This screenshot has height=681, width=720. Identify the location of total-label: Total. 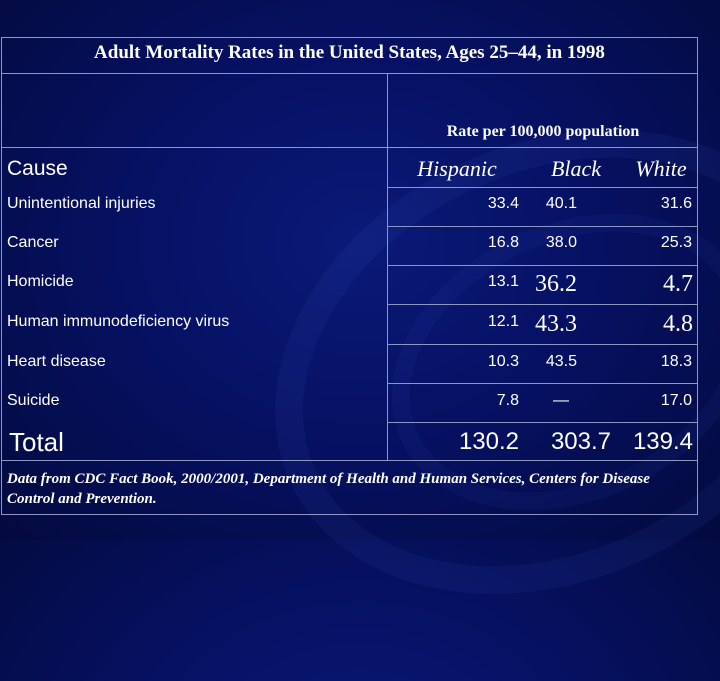
(36, 442).